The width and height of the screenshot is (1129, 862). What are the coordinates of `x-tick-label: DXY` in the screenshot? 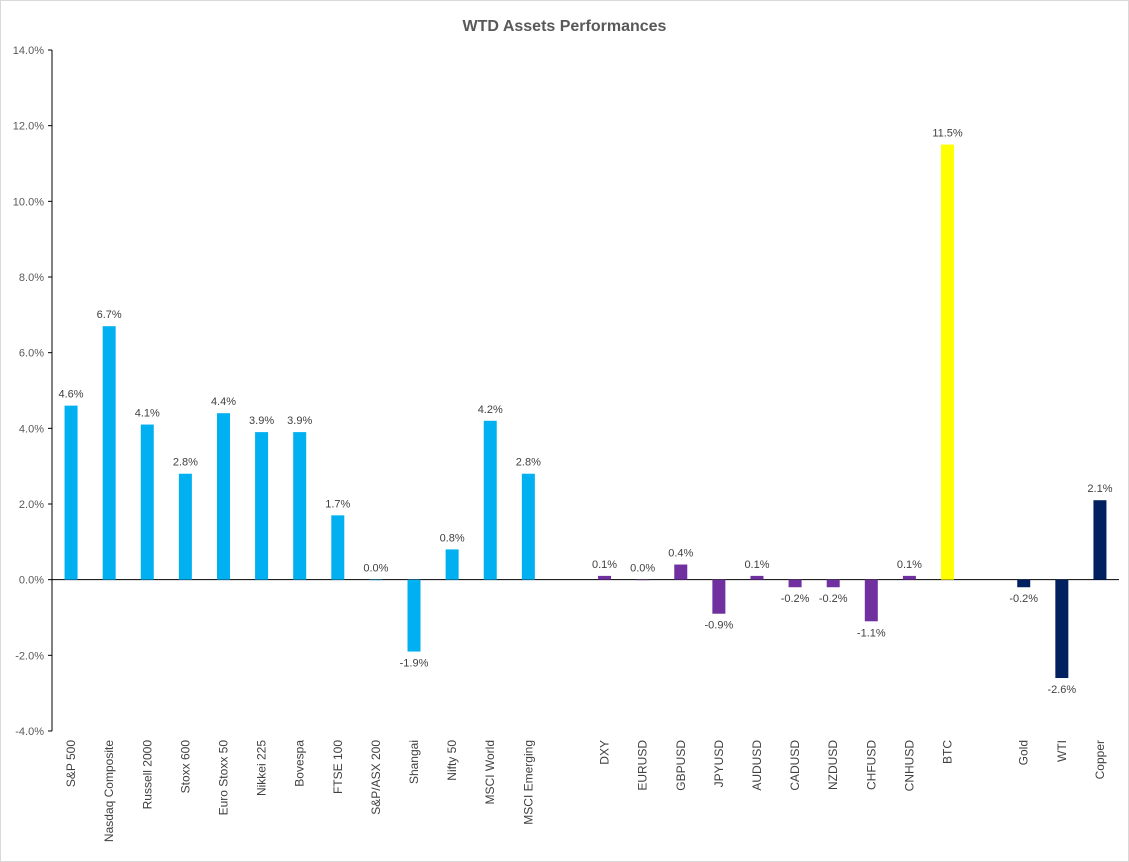 It's located at (605, 752).